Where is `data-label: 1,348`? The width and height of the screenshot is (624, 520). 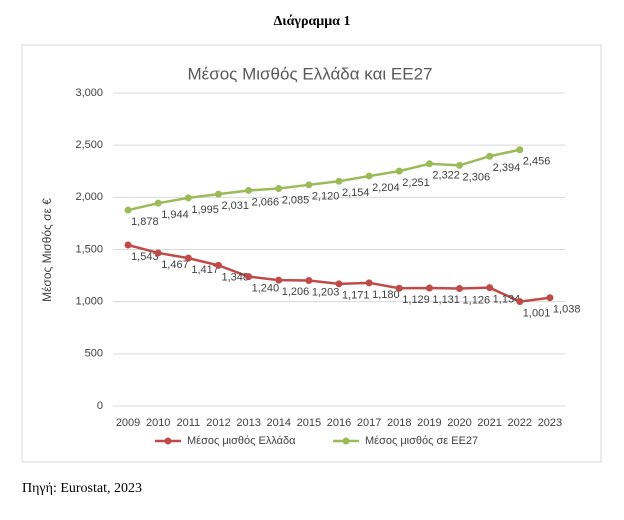 data-label: 1,348 is located at coordinates (235, 277).